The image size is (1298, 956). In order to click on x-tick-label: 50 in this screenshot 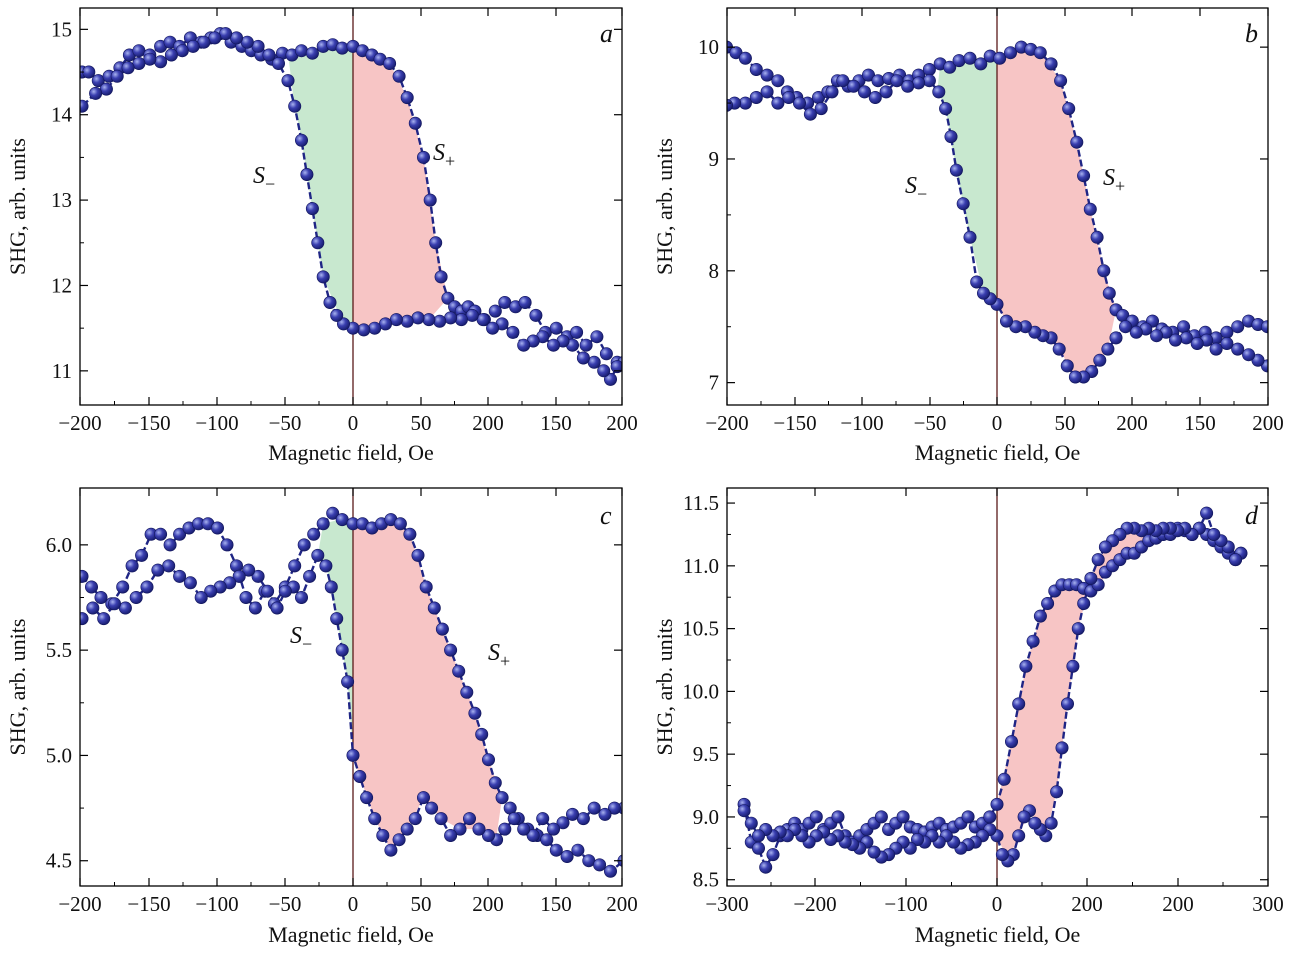, I will do `click(1065, 423)`.